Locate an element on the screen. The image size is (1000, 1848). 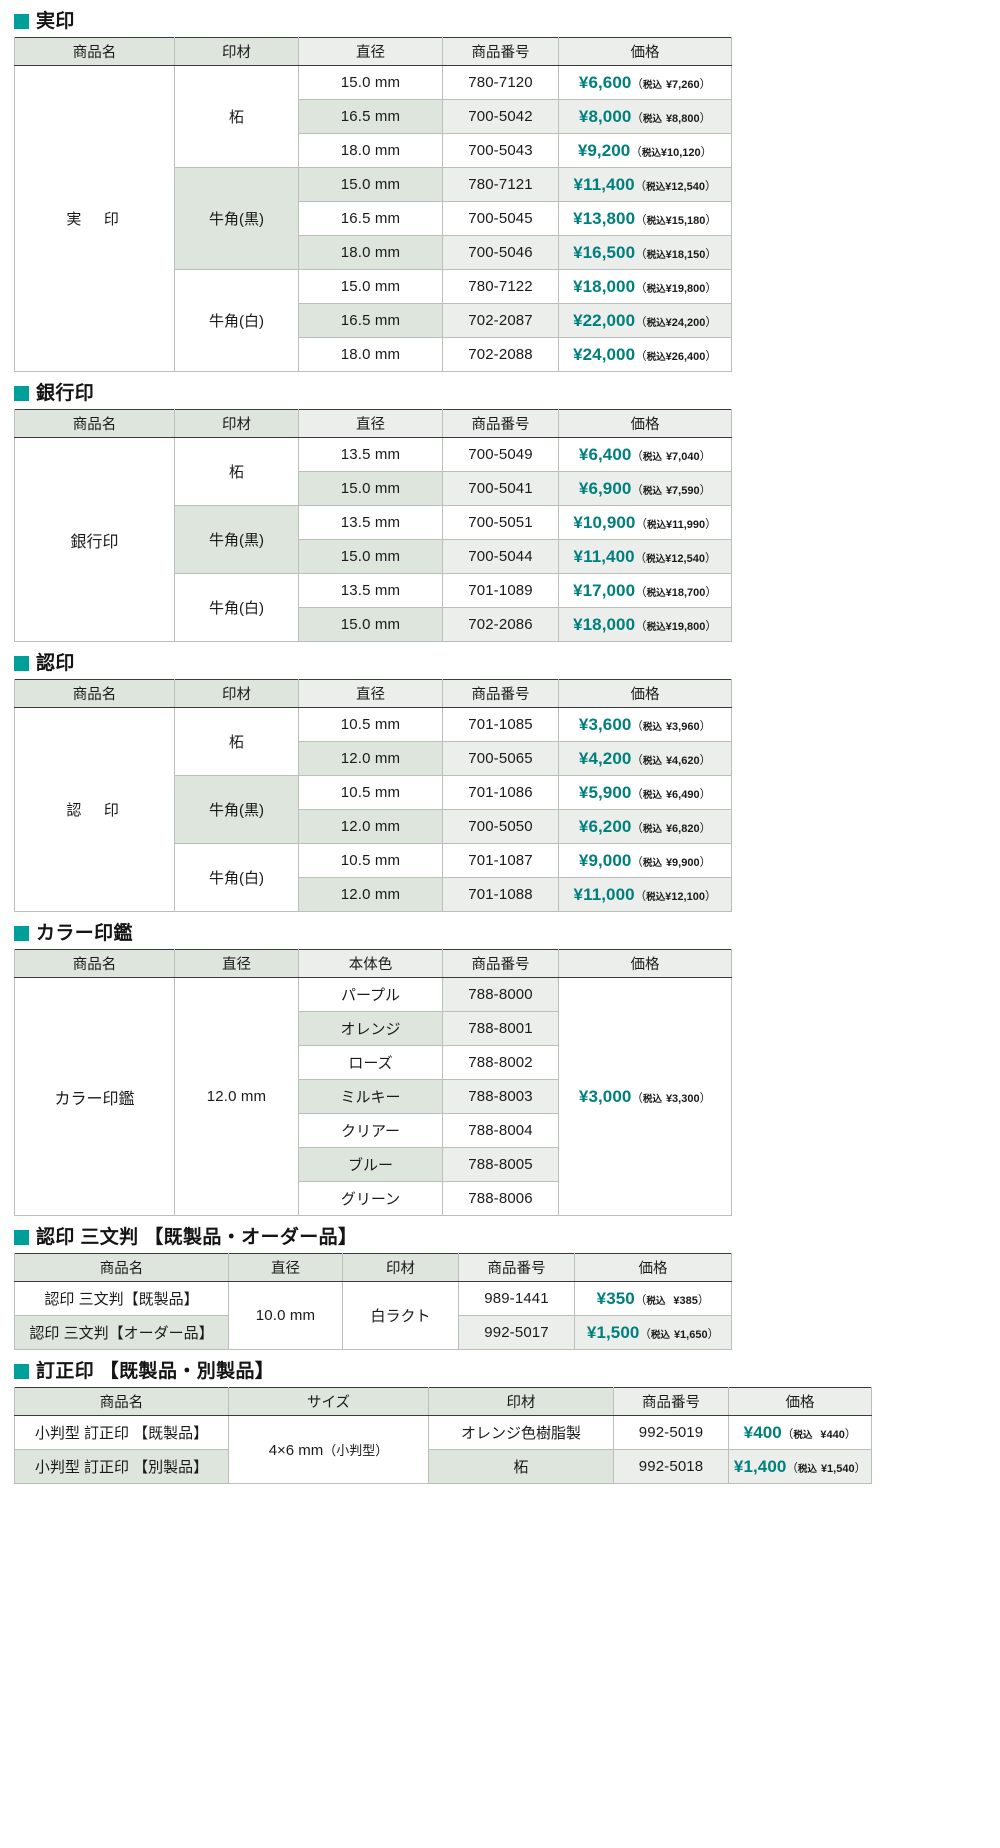
table-row: 16.5 mm 700-5045 ¥13,800（税込¥15,180） is located at coordinates (373, 218).